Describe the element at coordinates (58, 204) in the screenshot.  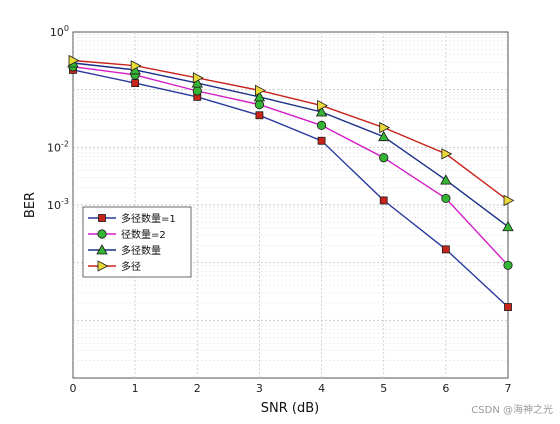
I see `y-tick-label: 10⁻³` at that location.